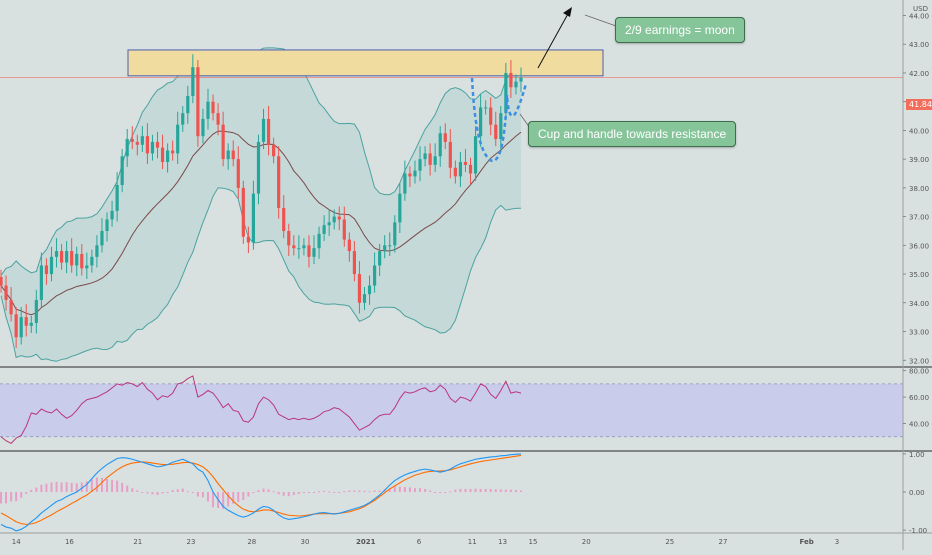 This screenshot has height=555, width=932. Describe the element at coordinates (919, 304) in the screenshot. I see `price-tick-label: 34.00` at that location.